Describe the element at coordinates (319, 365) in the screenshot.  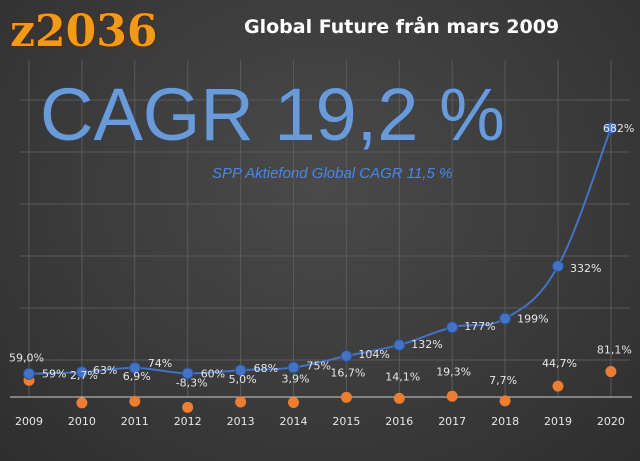
I see `main-data-label: 75%` at that location.